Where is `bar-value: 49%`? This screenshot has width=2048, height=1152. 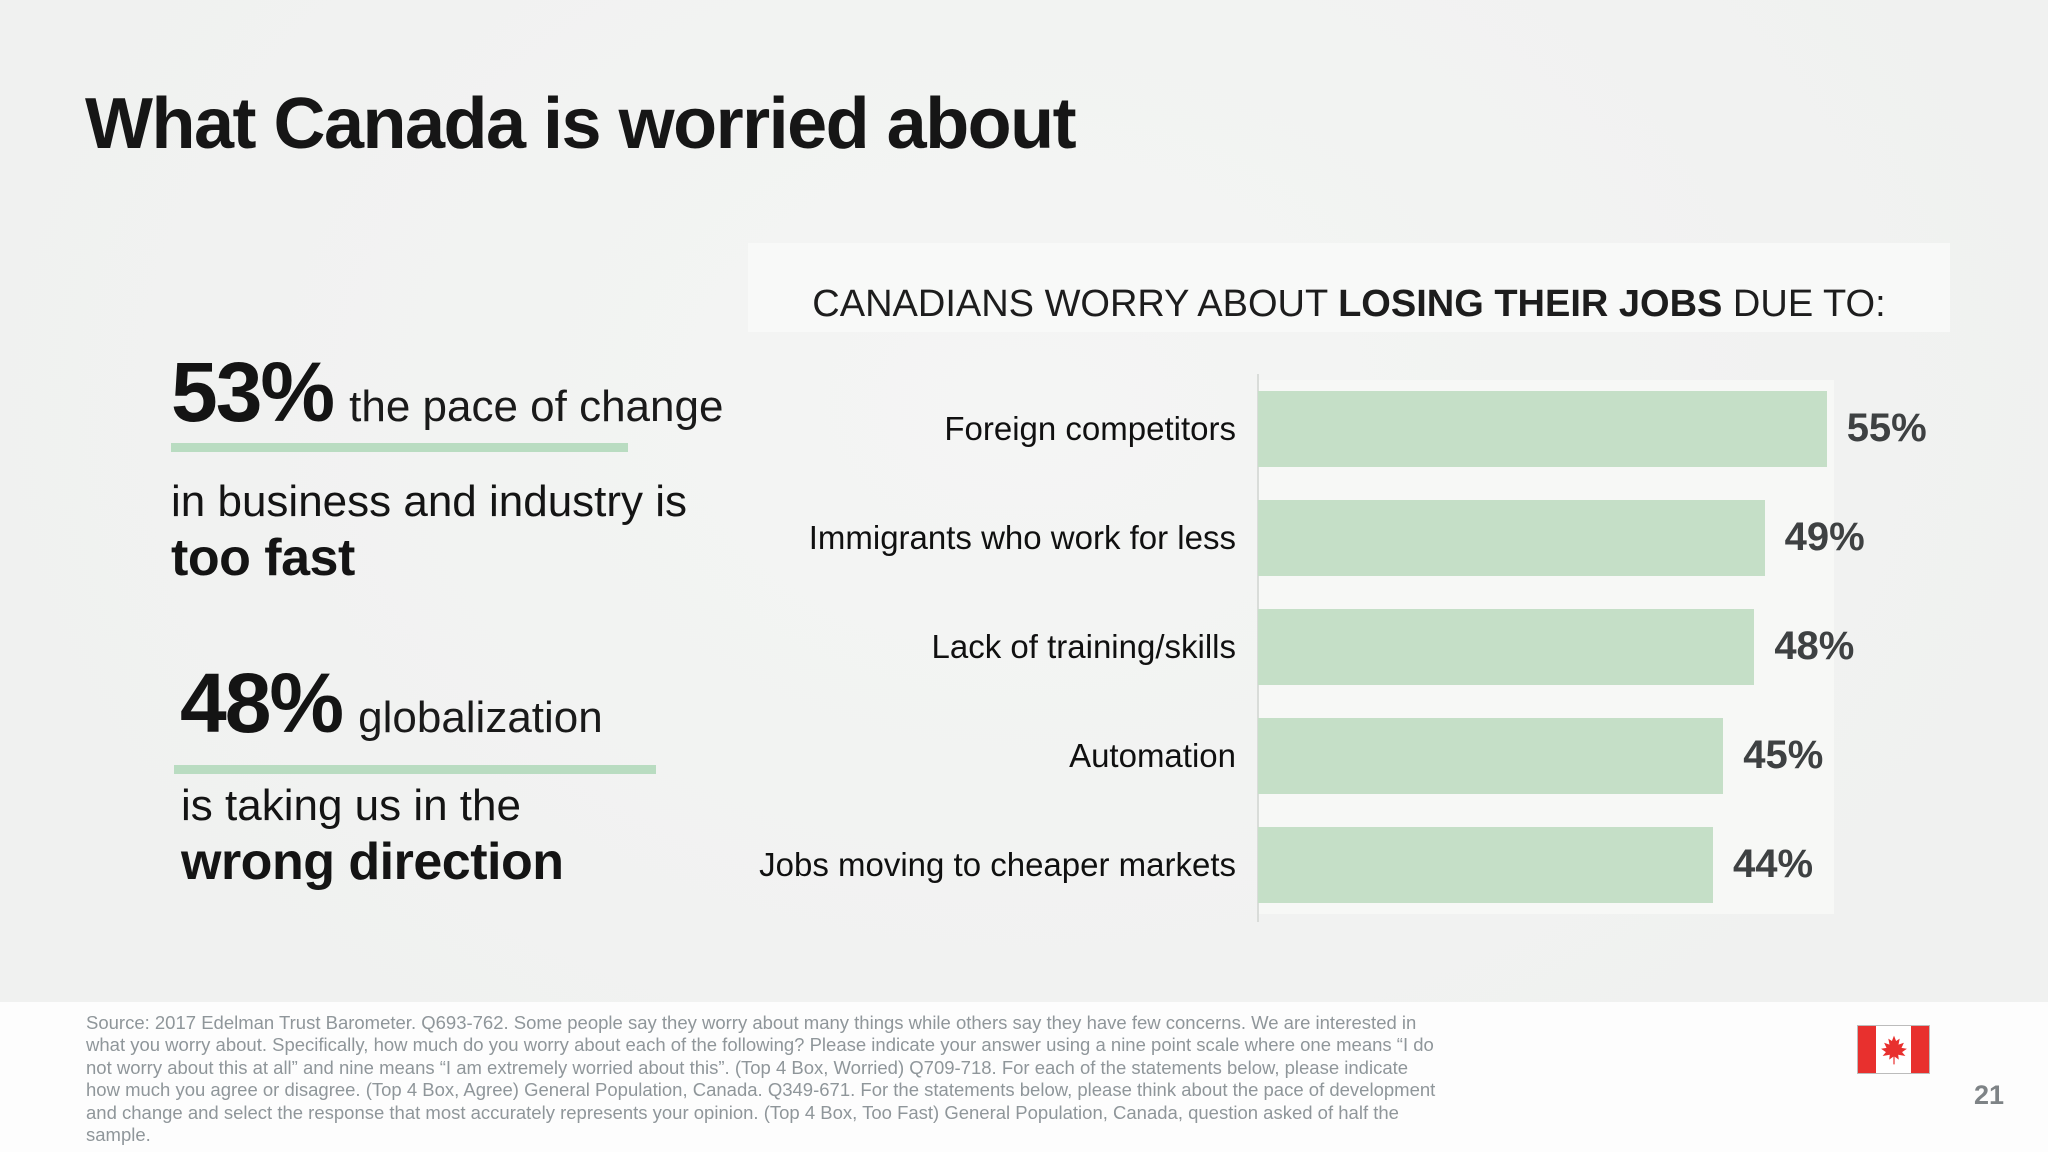
bar-value: 49% is located at coordinates (1824, 537).